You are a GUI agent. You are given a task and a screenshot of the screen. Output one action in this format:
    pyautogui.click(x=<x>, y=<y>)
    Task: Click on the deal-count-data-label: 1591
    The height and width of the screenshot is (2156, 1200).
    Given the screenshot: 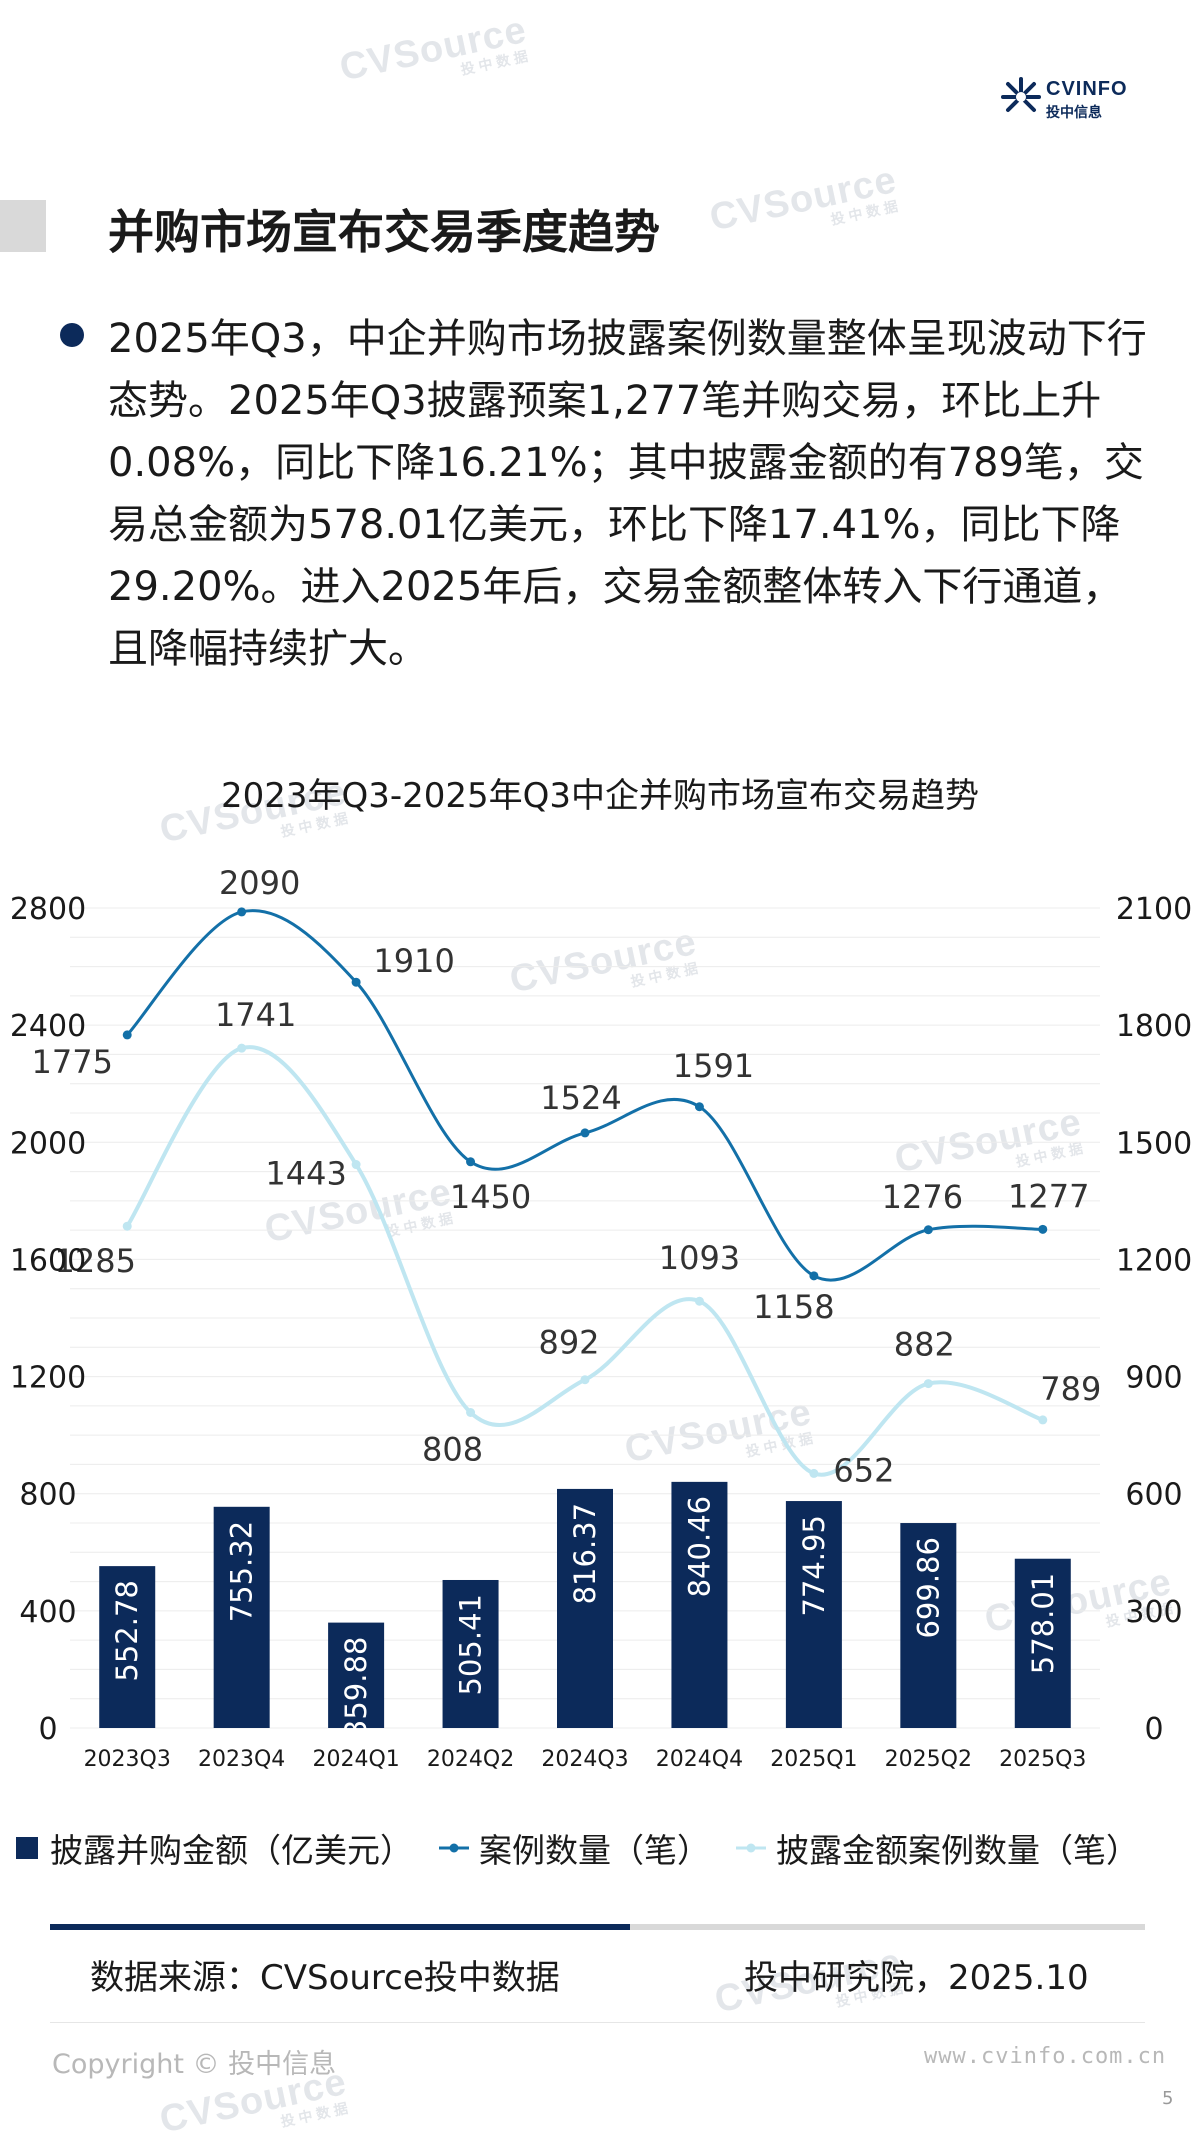 What is the action you would take?
    pyautogui.click(x=713, y=1066)
    